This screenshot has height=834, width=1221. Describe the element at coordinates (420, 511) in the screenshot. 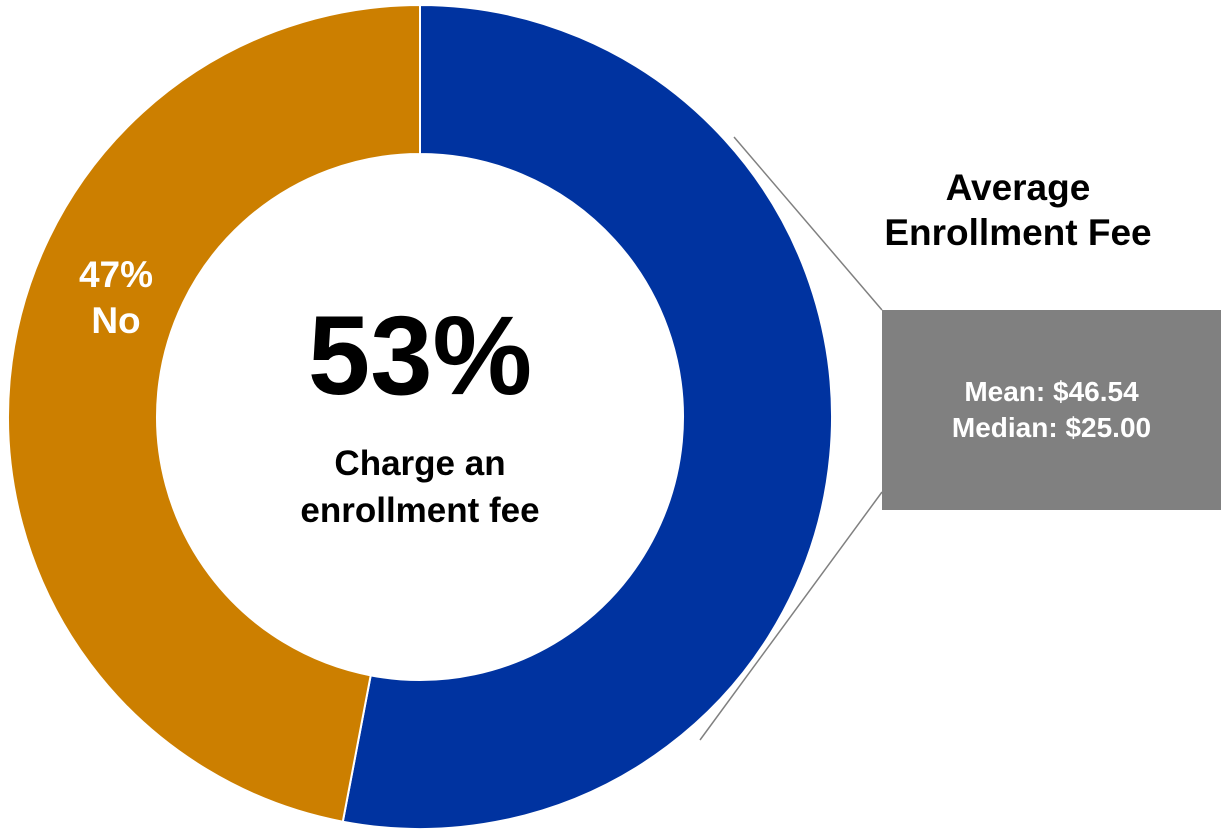

I see `center-description-line2: enrollment fee` at that location.